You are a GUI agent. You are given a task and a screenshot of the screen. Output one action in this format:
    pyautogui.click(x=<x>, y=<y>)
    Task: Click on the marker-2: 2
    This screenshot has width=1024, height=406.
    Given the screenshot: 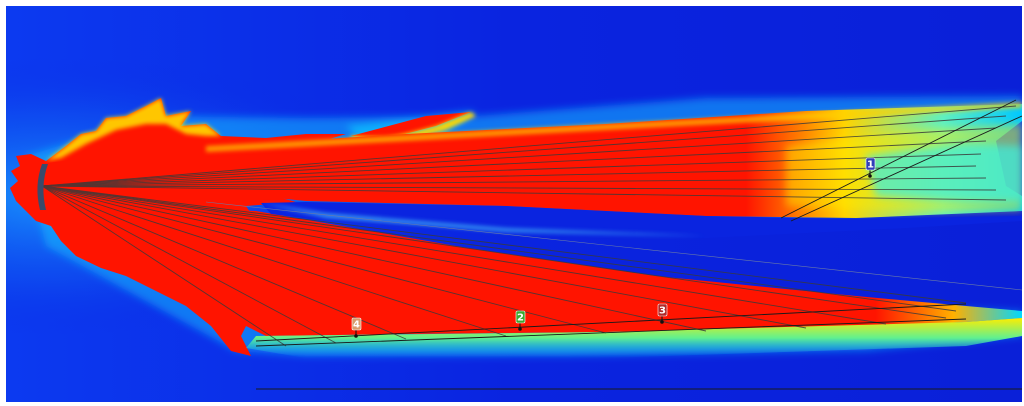 What is the action you would take?
    pyautogui.click(x=520, y=320)
    